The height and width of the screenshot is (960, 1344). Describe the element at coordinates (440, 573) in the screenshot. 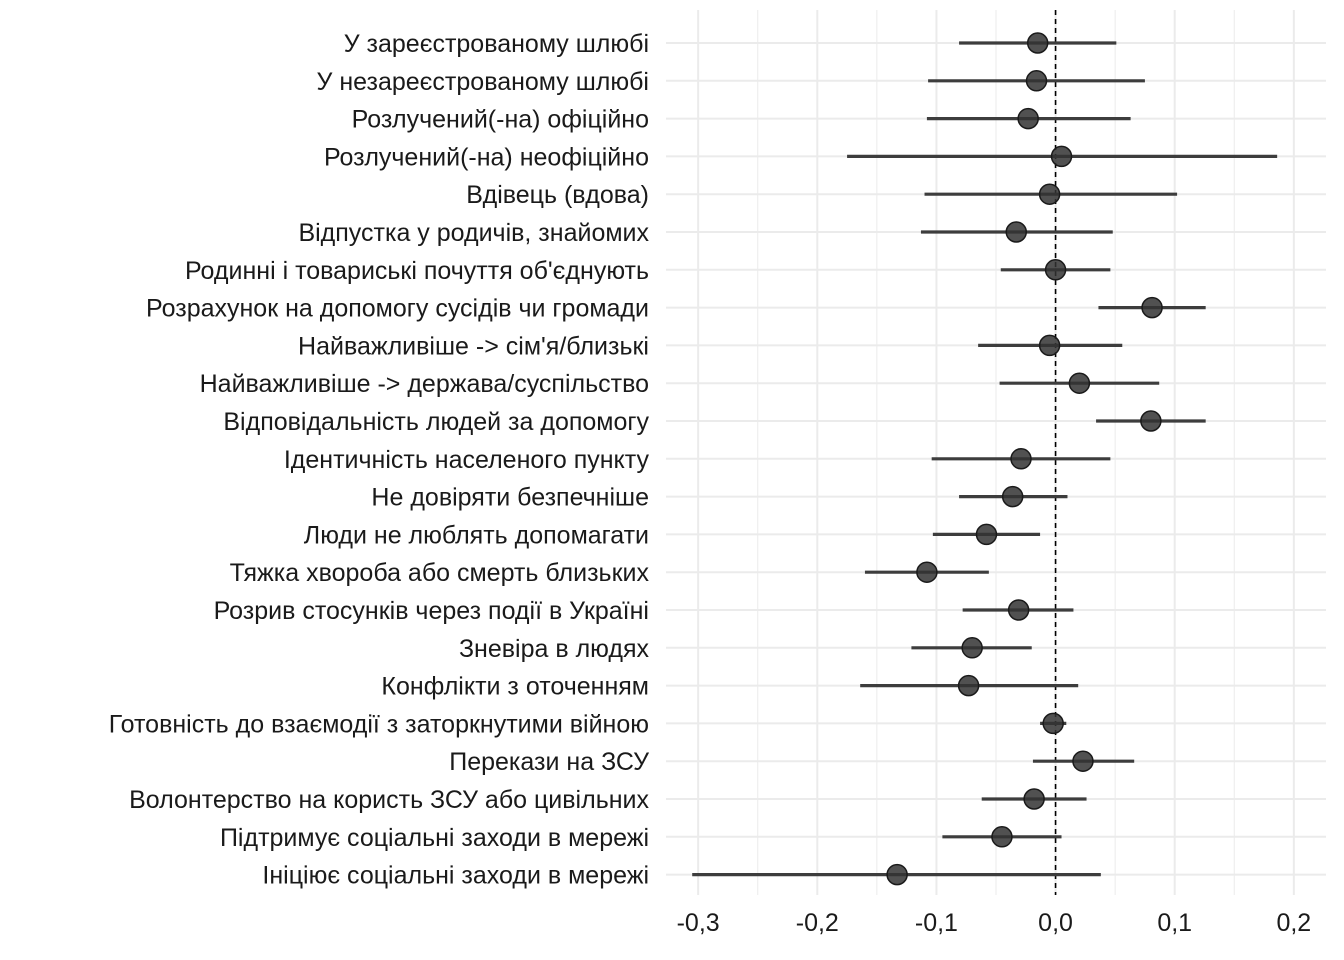

I see `row-label: Тяжка хвороба або смерть близьких` at that location.